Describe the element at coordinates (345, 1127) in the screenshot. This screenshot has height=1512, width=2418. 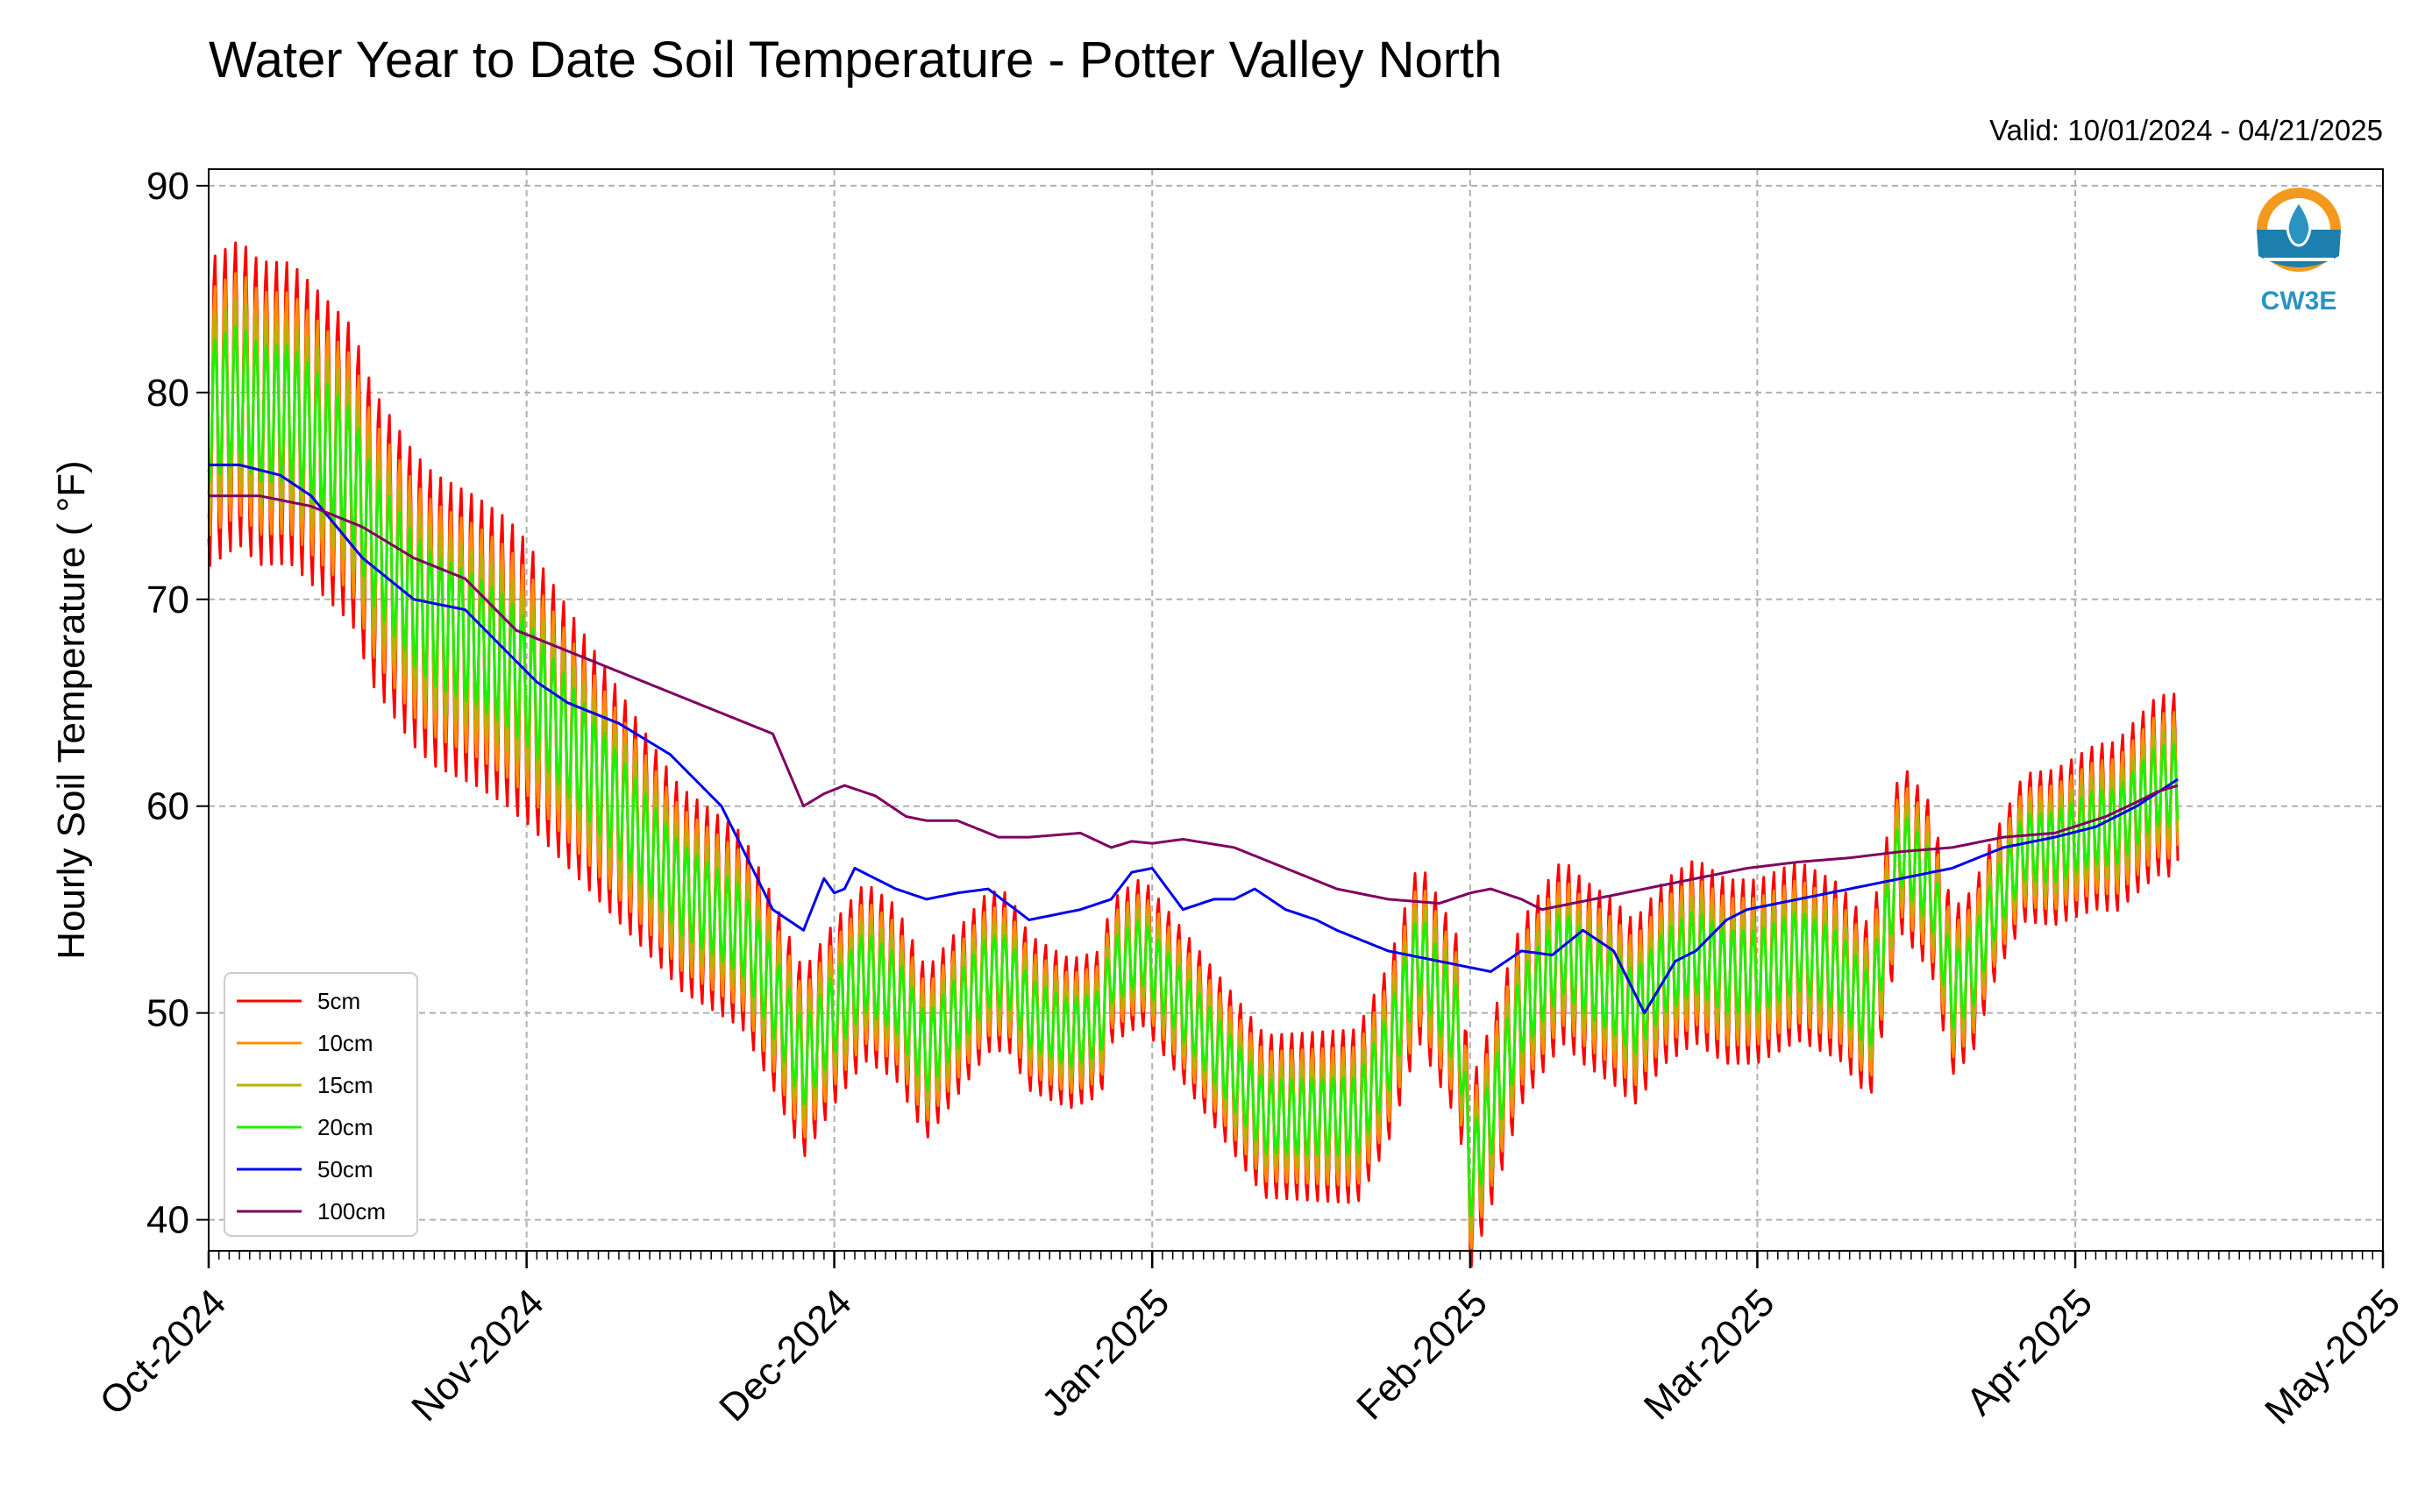
I see `legend-label-20cm: 20cm` at that location.